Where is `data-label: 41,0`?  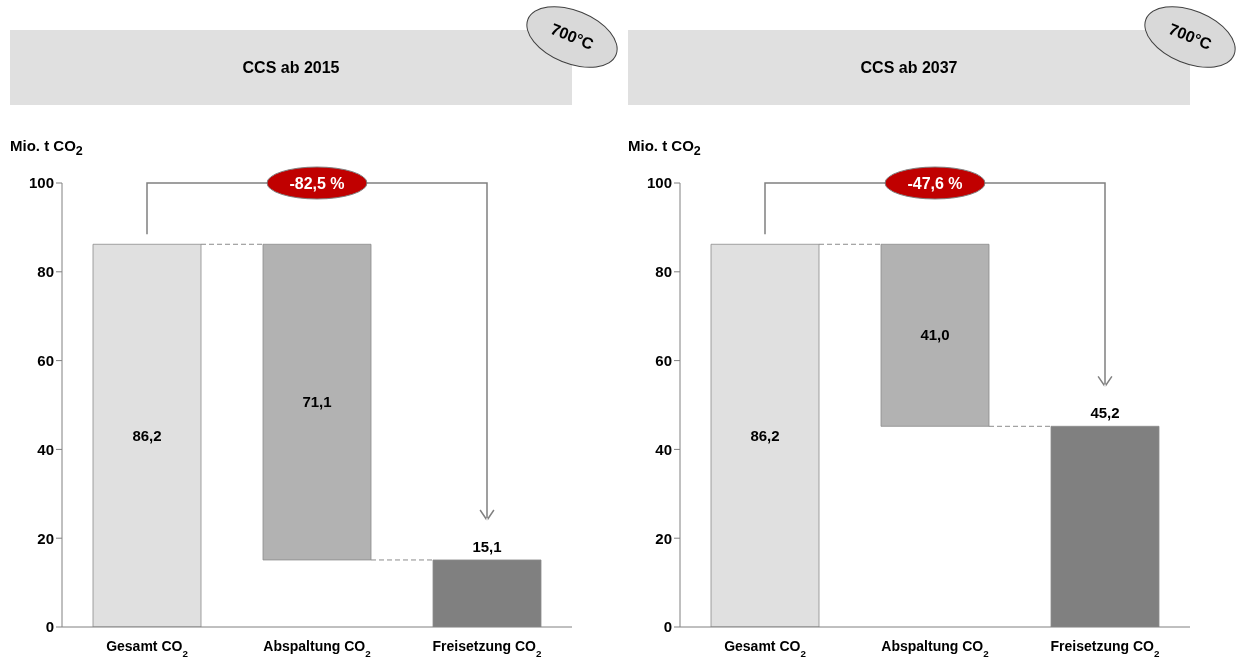 data-label: 41,0 is located at coordinates (935, 335).